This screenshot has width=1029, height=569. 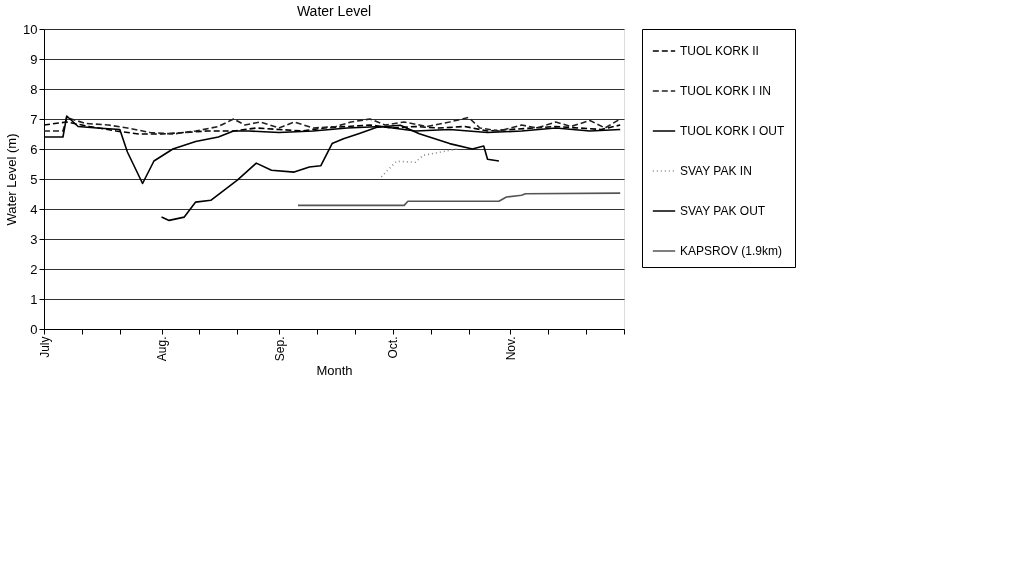 What do you see at coordinates (510, 348) in the screenshot?
I see `x-tick-label: Nov.` at bounding box center [510, 348].